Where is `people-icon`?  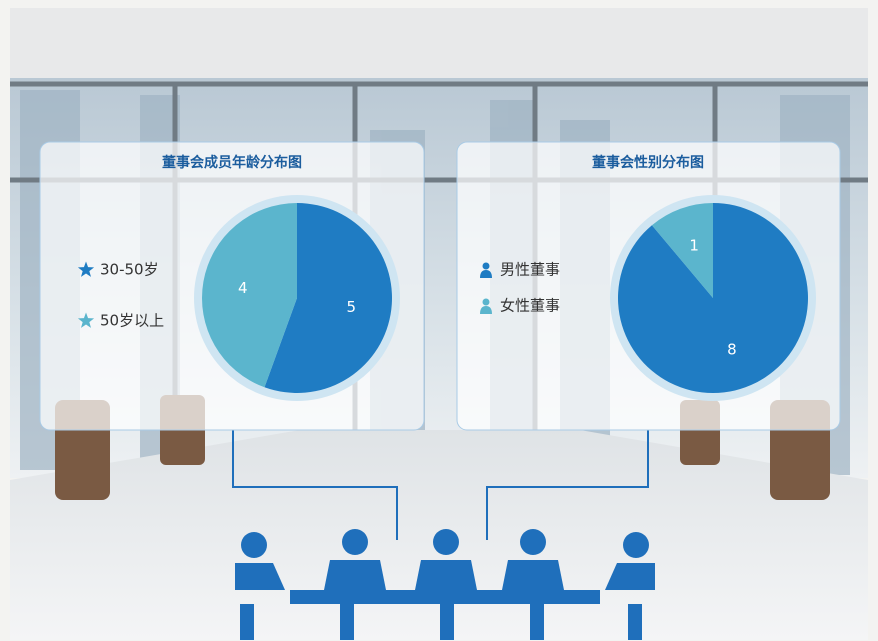 people-icon is located at coordinates (445, 584).